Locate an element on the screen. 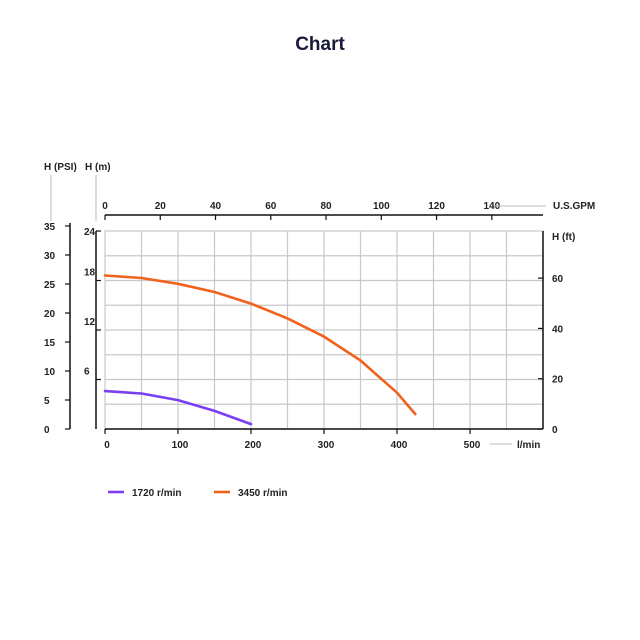  chart-title: Chart is located at coordinates (320, 44).